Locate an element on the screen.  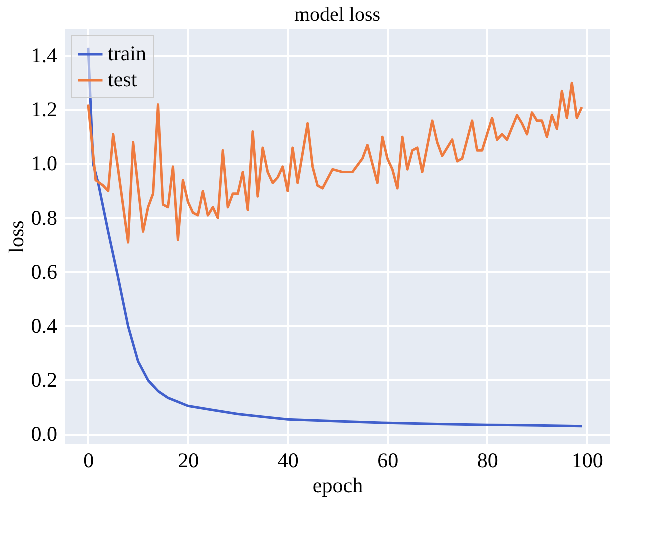
x-tick-label: 40 is located at coordinates (288, 460).